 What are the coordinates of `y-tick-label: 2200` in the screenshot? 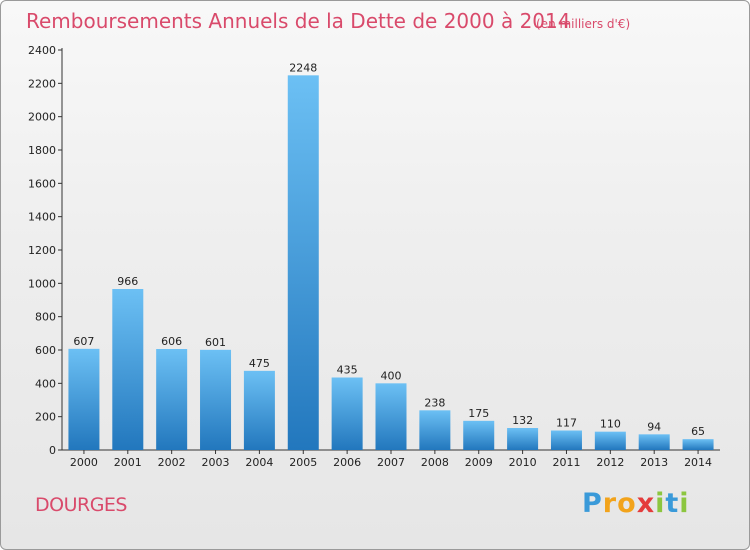 It's located at (42, 83).